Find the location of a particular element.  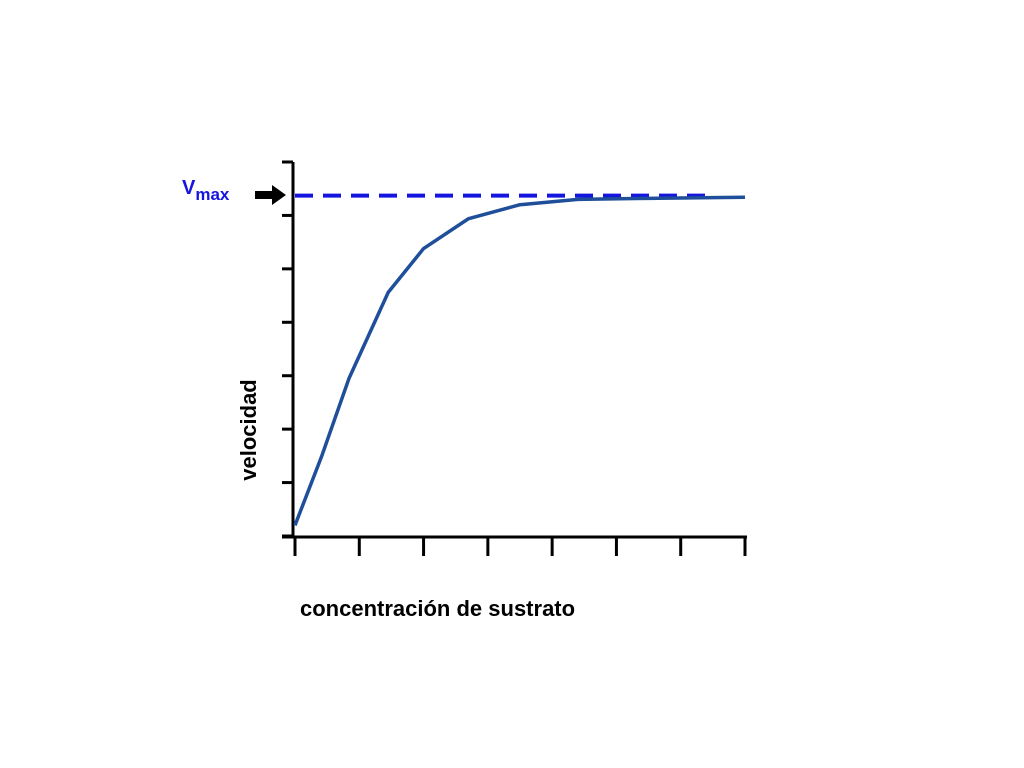

vmax-label: Vmax is located at coordinates (206, 190).